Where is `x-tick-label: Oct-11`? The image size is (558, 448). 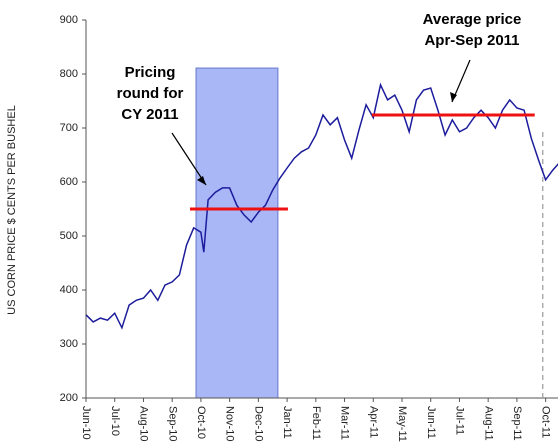
x-tick-label: Oct-11 is located at coordinates (546, 422).